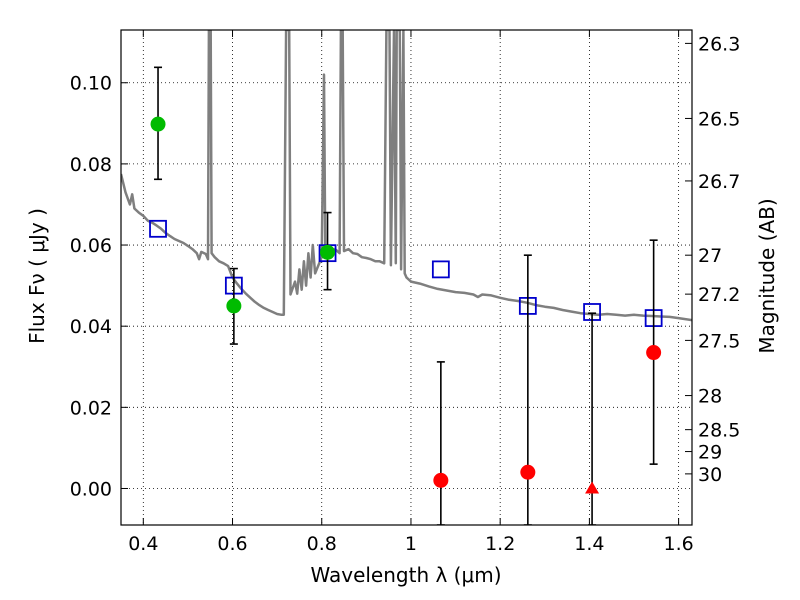  What do you see at coordinates (719, 119) in the screenshot?
I see `mag-tick-label: 26.5` at bounding box center [719, 119].